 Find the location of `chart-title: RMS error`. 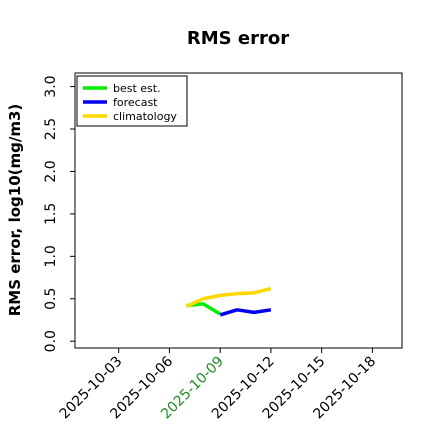

chart-title: RMS error is located at coordinates (238, 38).